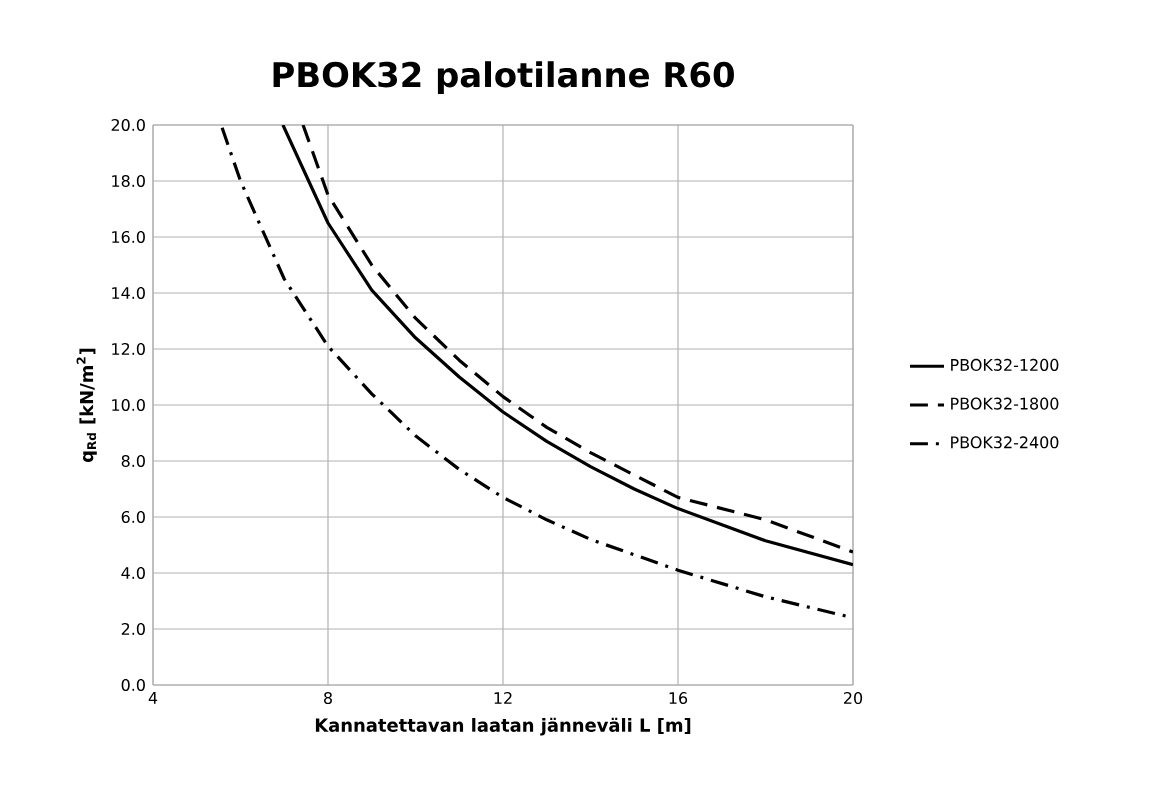  I want to click on legend-label: PBOK32-1200, so click(1005, 364).